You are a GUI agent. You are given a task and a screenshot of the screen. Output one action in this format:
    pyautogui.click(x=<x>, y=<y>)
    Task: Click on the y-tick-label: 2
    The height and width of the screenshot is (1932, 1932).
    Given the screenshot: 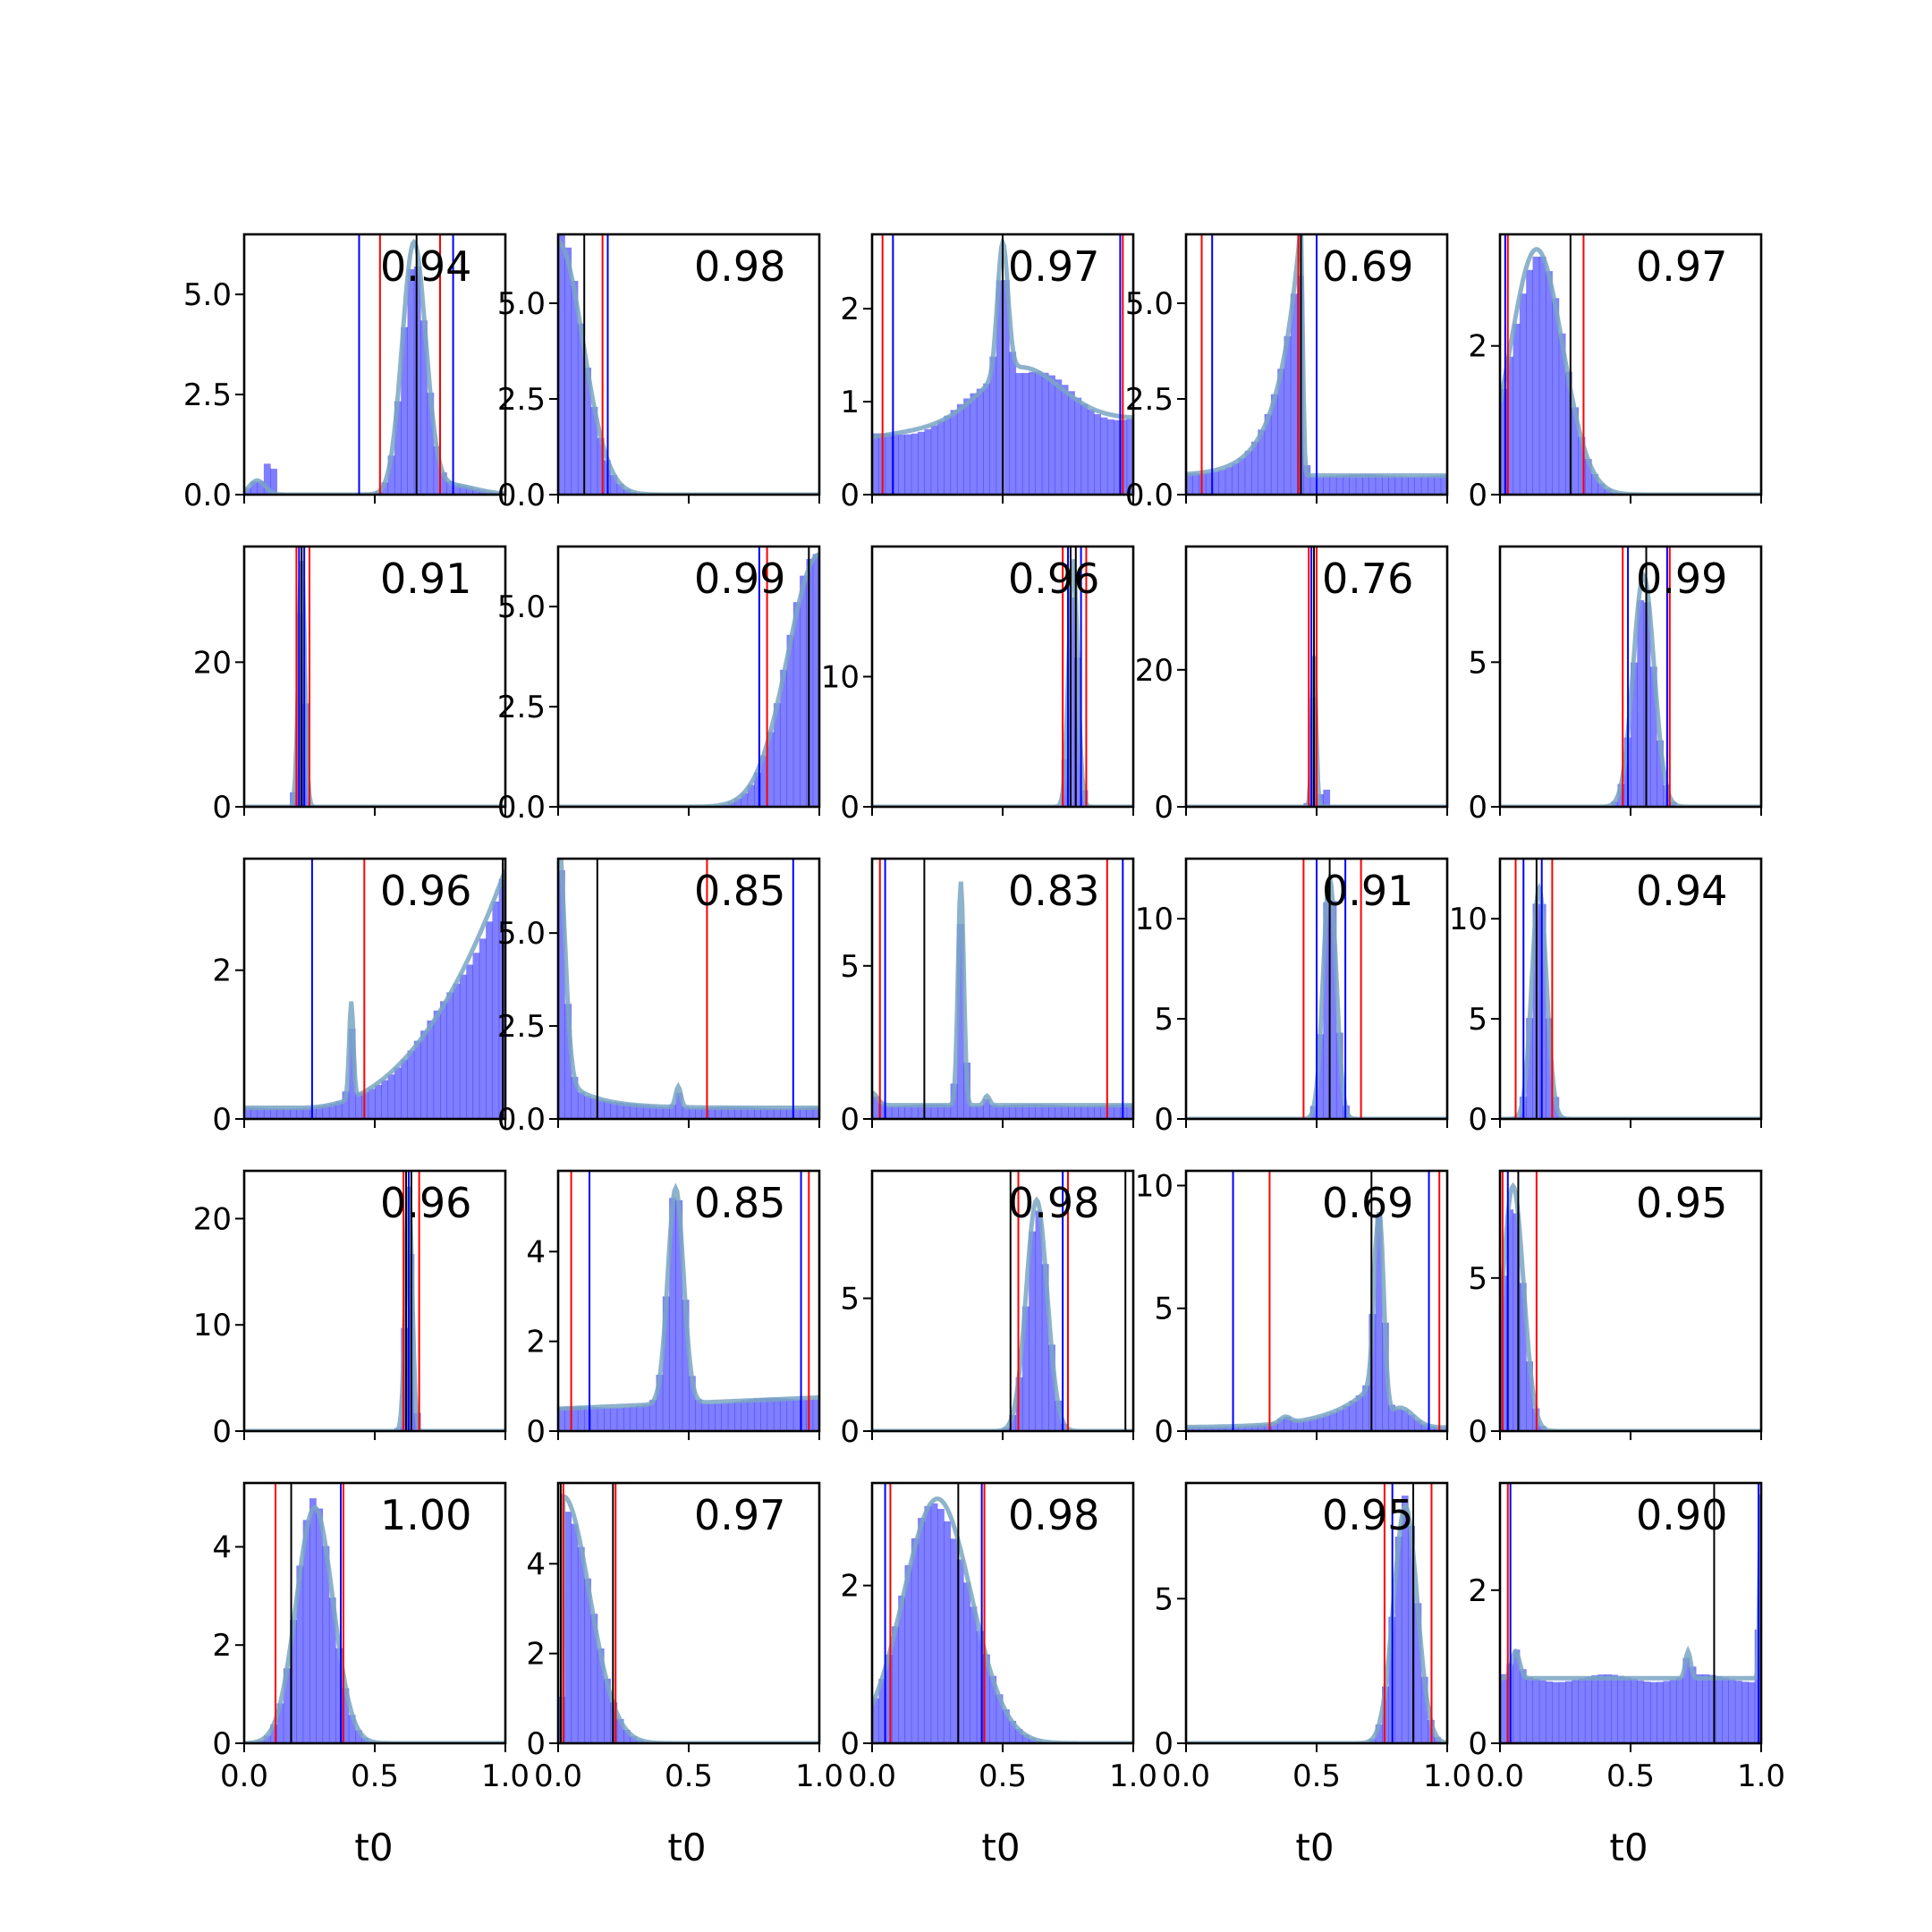 What is the action you would take?
    pyautogui.click(x=222, y=1646)
    